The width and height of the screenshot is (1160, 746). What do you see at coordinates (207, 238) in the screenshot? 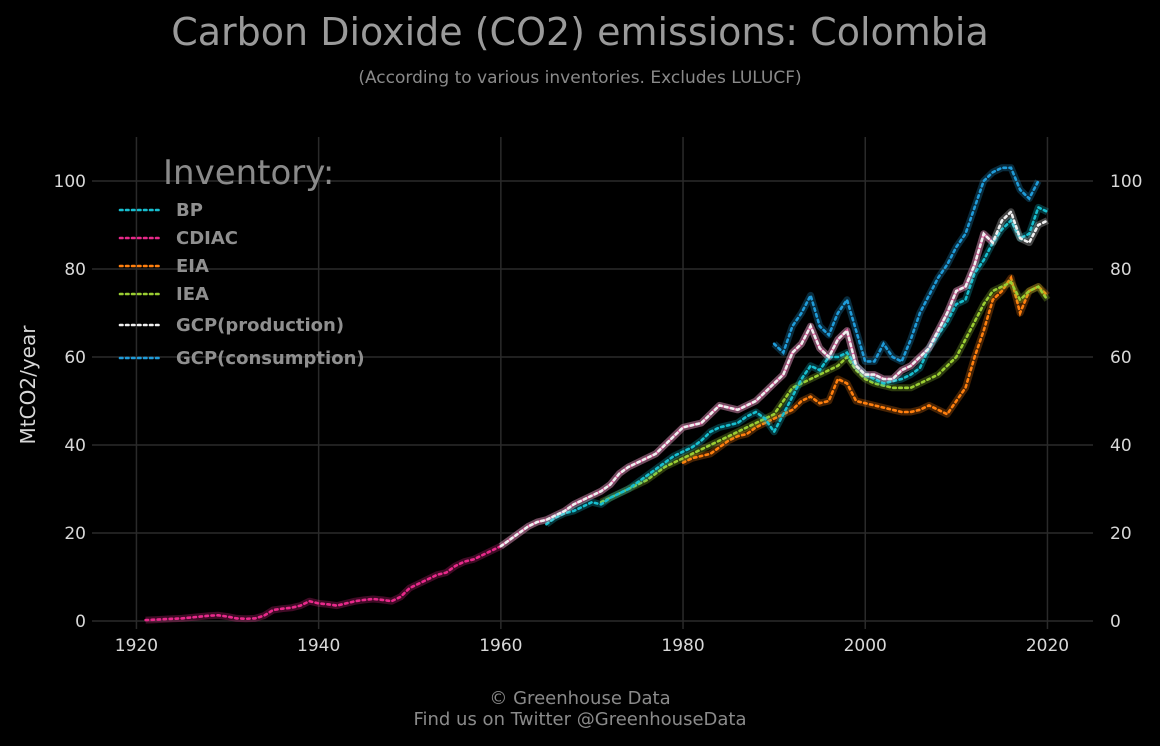
I see `legend-label-cdiac: CDIAC` at bounding box center [207, 238].